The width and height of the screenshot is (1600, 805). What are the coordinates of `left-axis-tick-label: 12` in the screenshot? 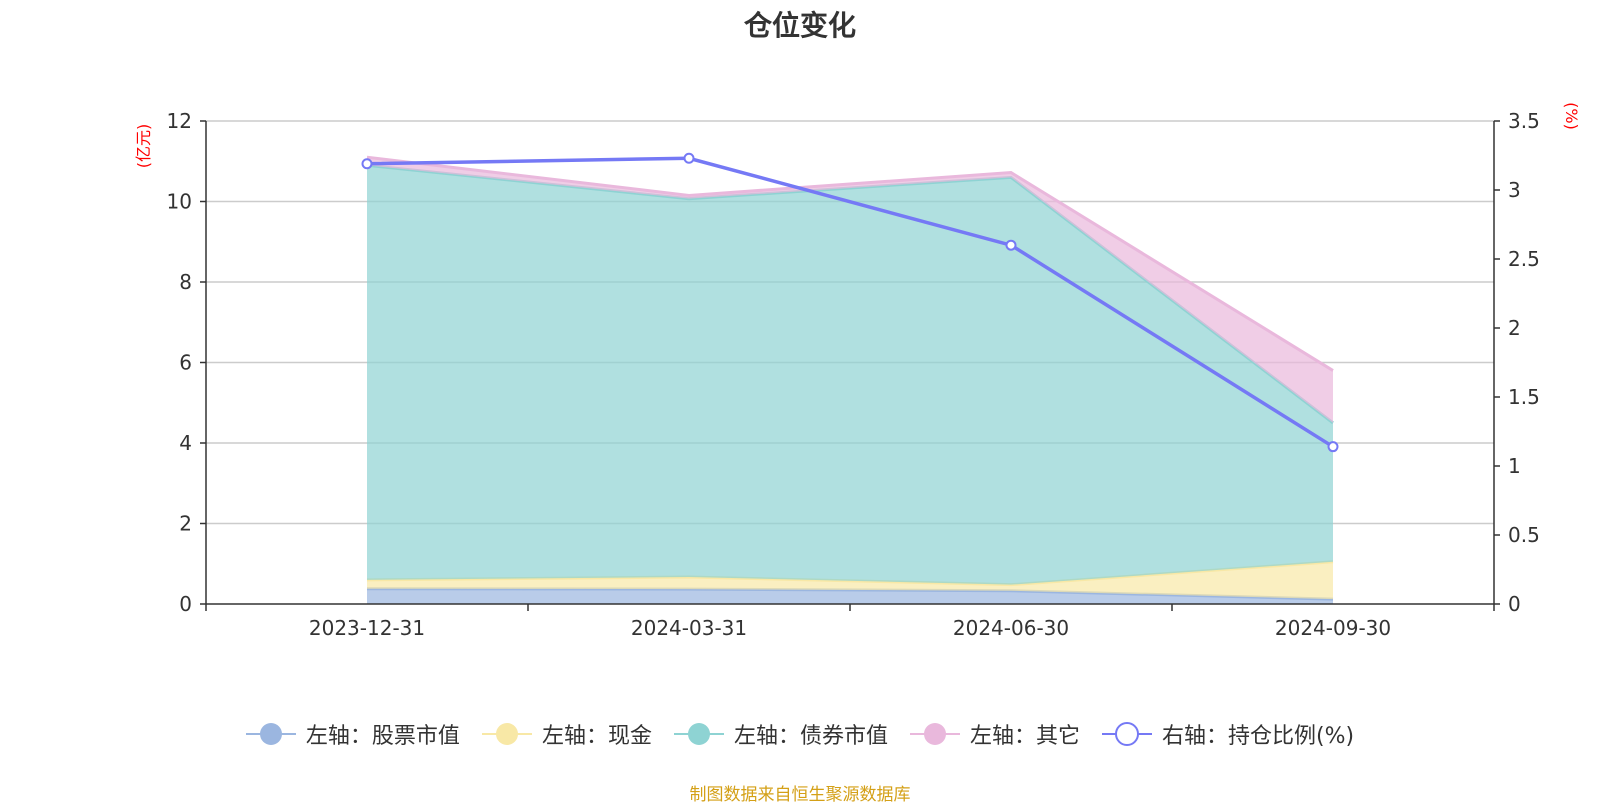 It's located at (179, 121).